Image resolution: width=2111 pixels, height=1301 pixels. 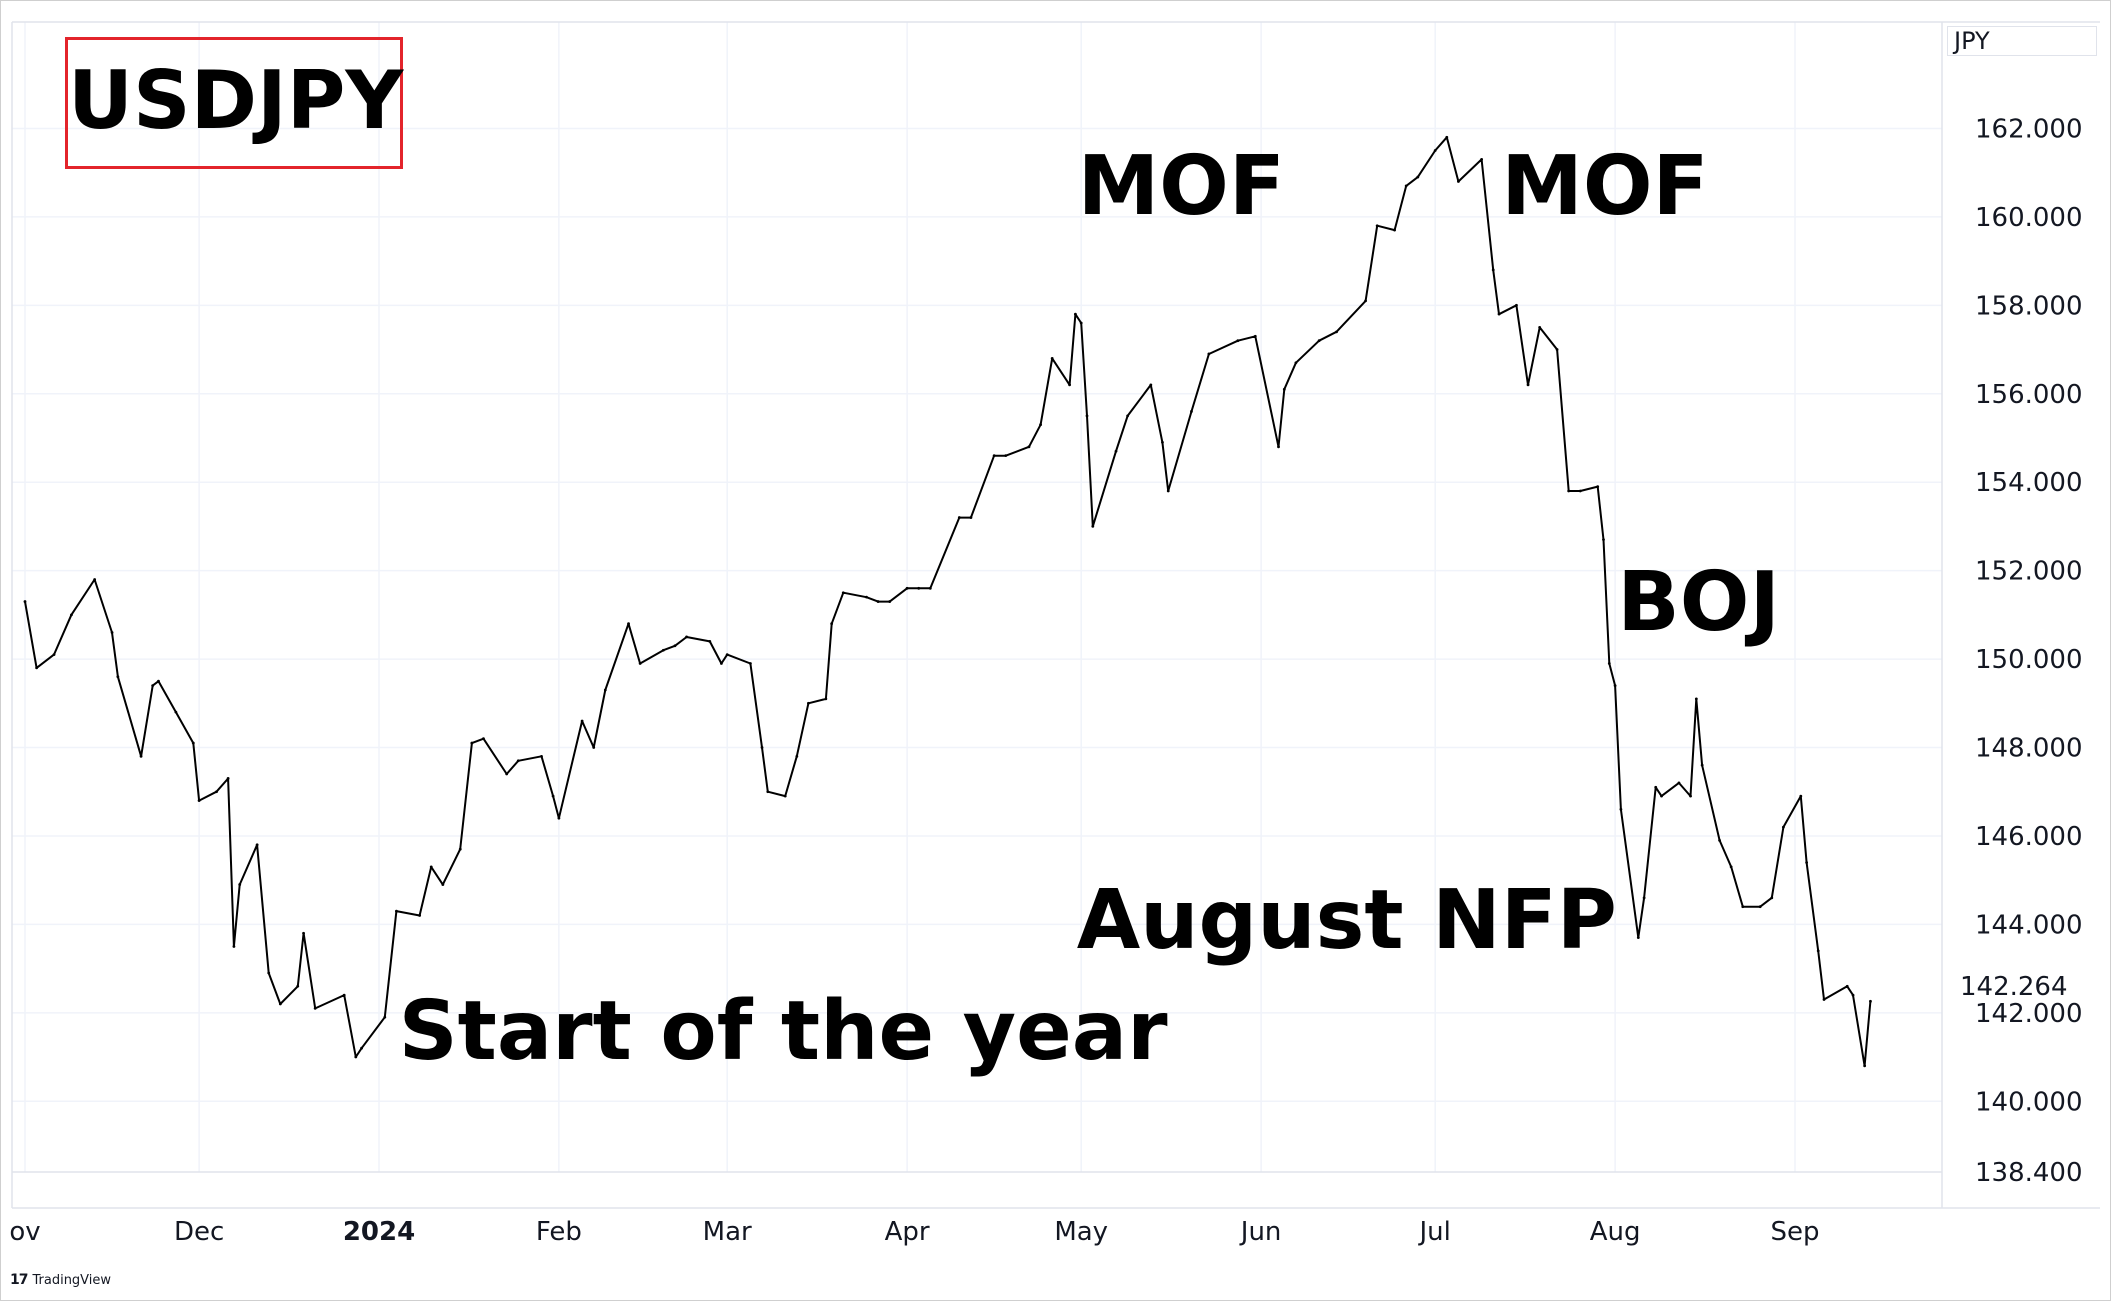 I want to click on x-tick-label: Jul, so click(x=1434, y=1232).